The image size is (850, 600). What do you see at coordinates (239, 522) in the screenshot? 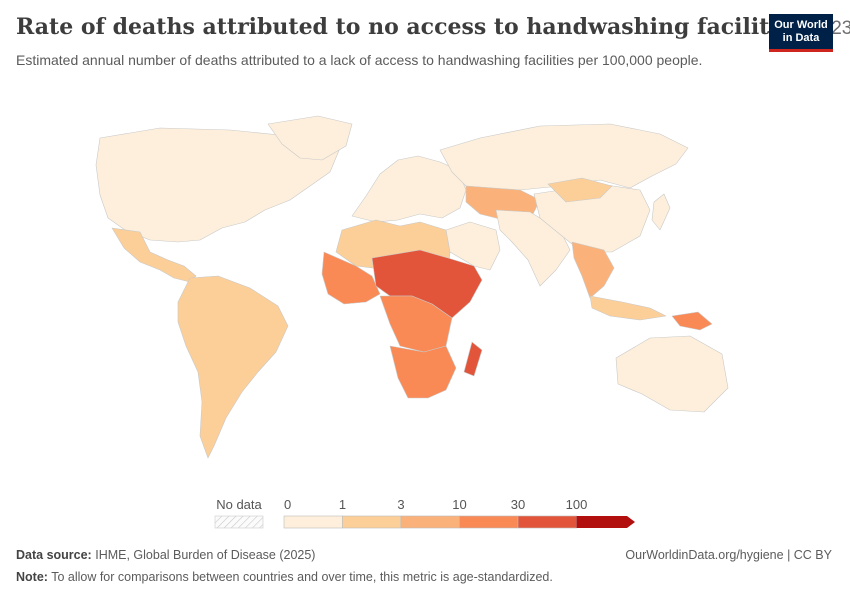
I see `legend-no-data-swatch` at bounding box center [239, 522].